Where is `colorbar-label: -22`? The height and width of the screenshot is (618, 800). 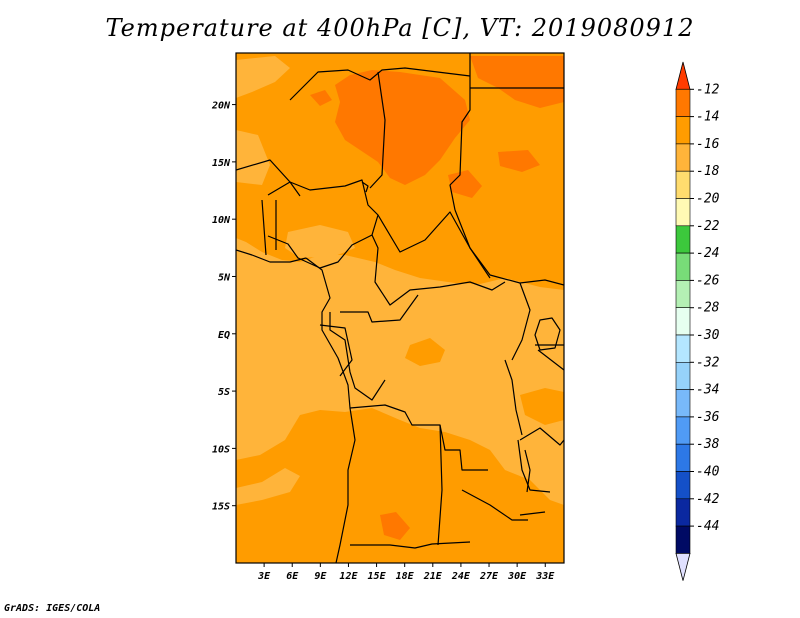
colorbar-label: -22 is located at coordinates (708, 226).